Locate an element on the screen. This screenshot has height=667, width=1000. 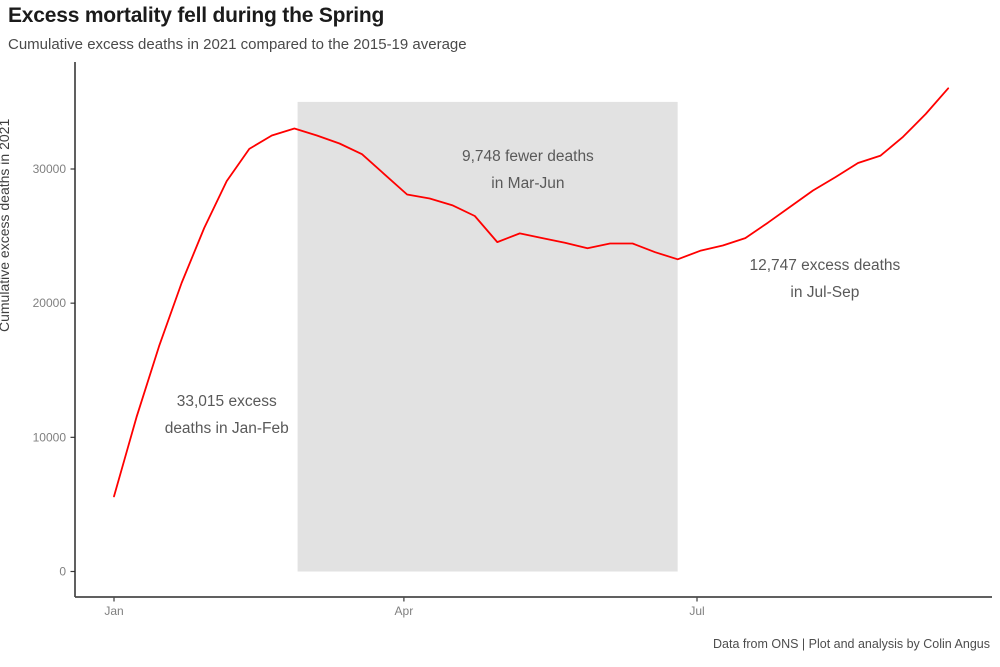
x-tick-label: Apr is located at coordinates (404, 611).